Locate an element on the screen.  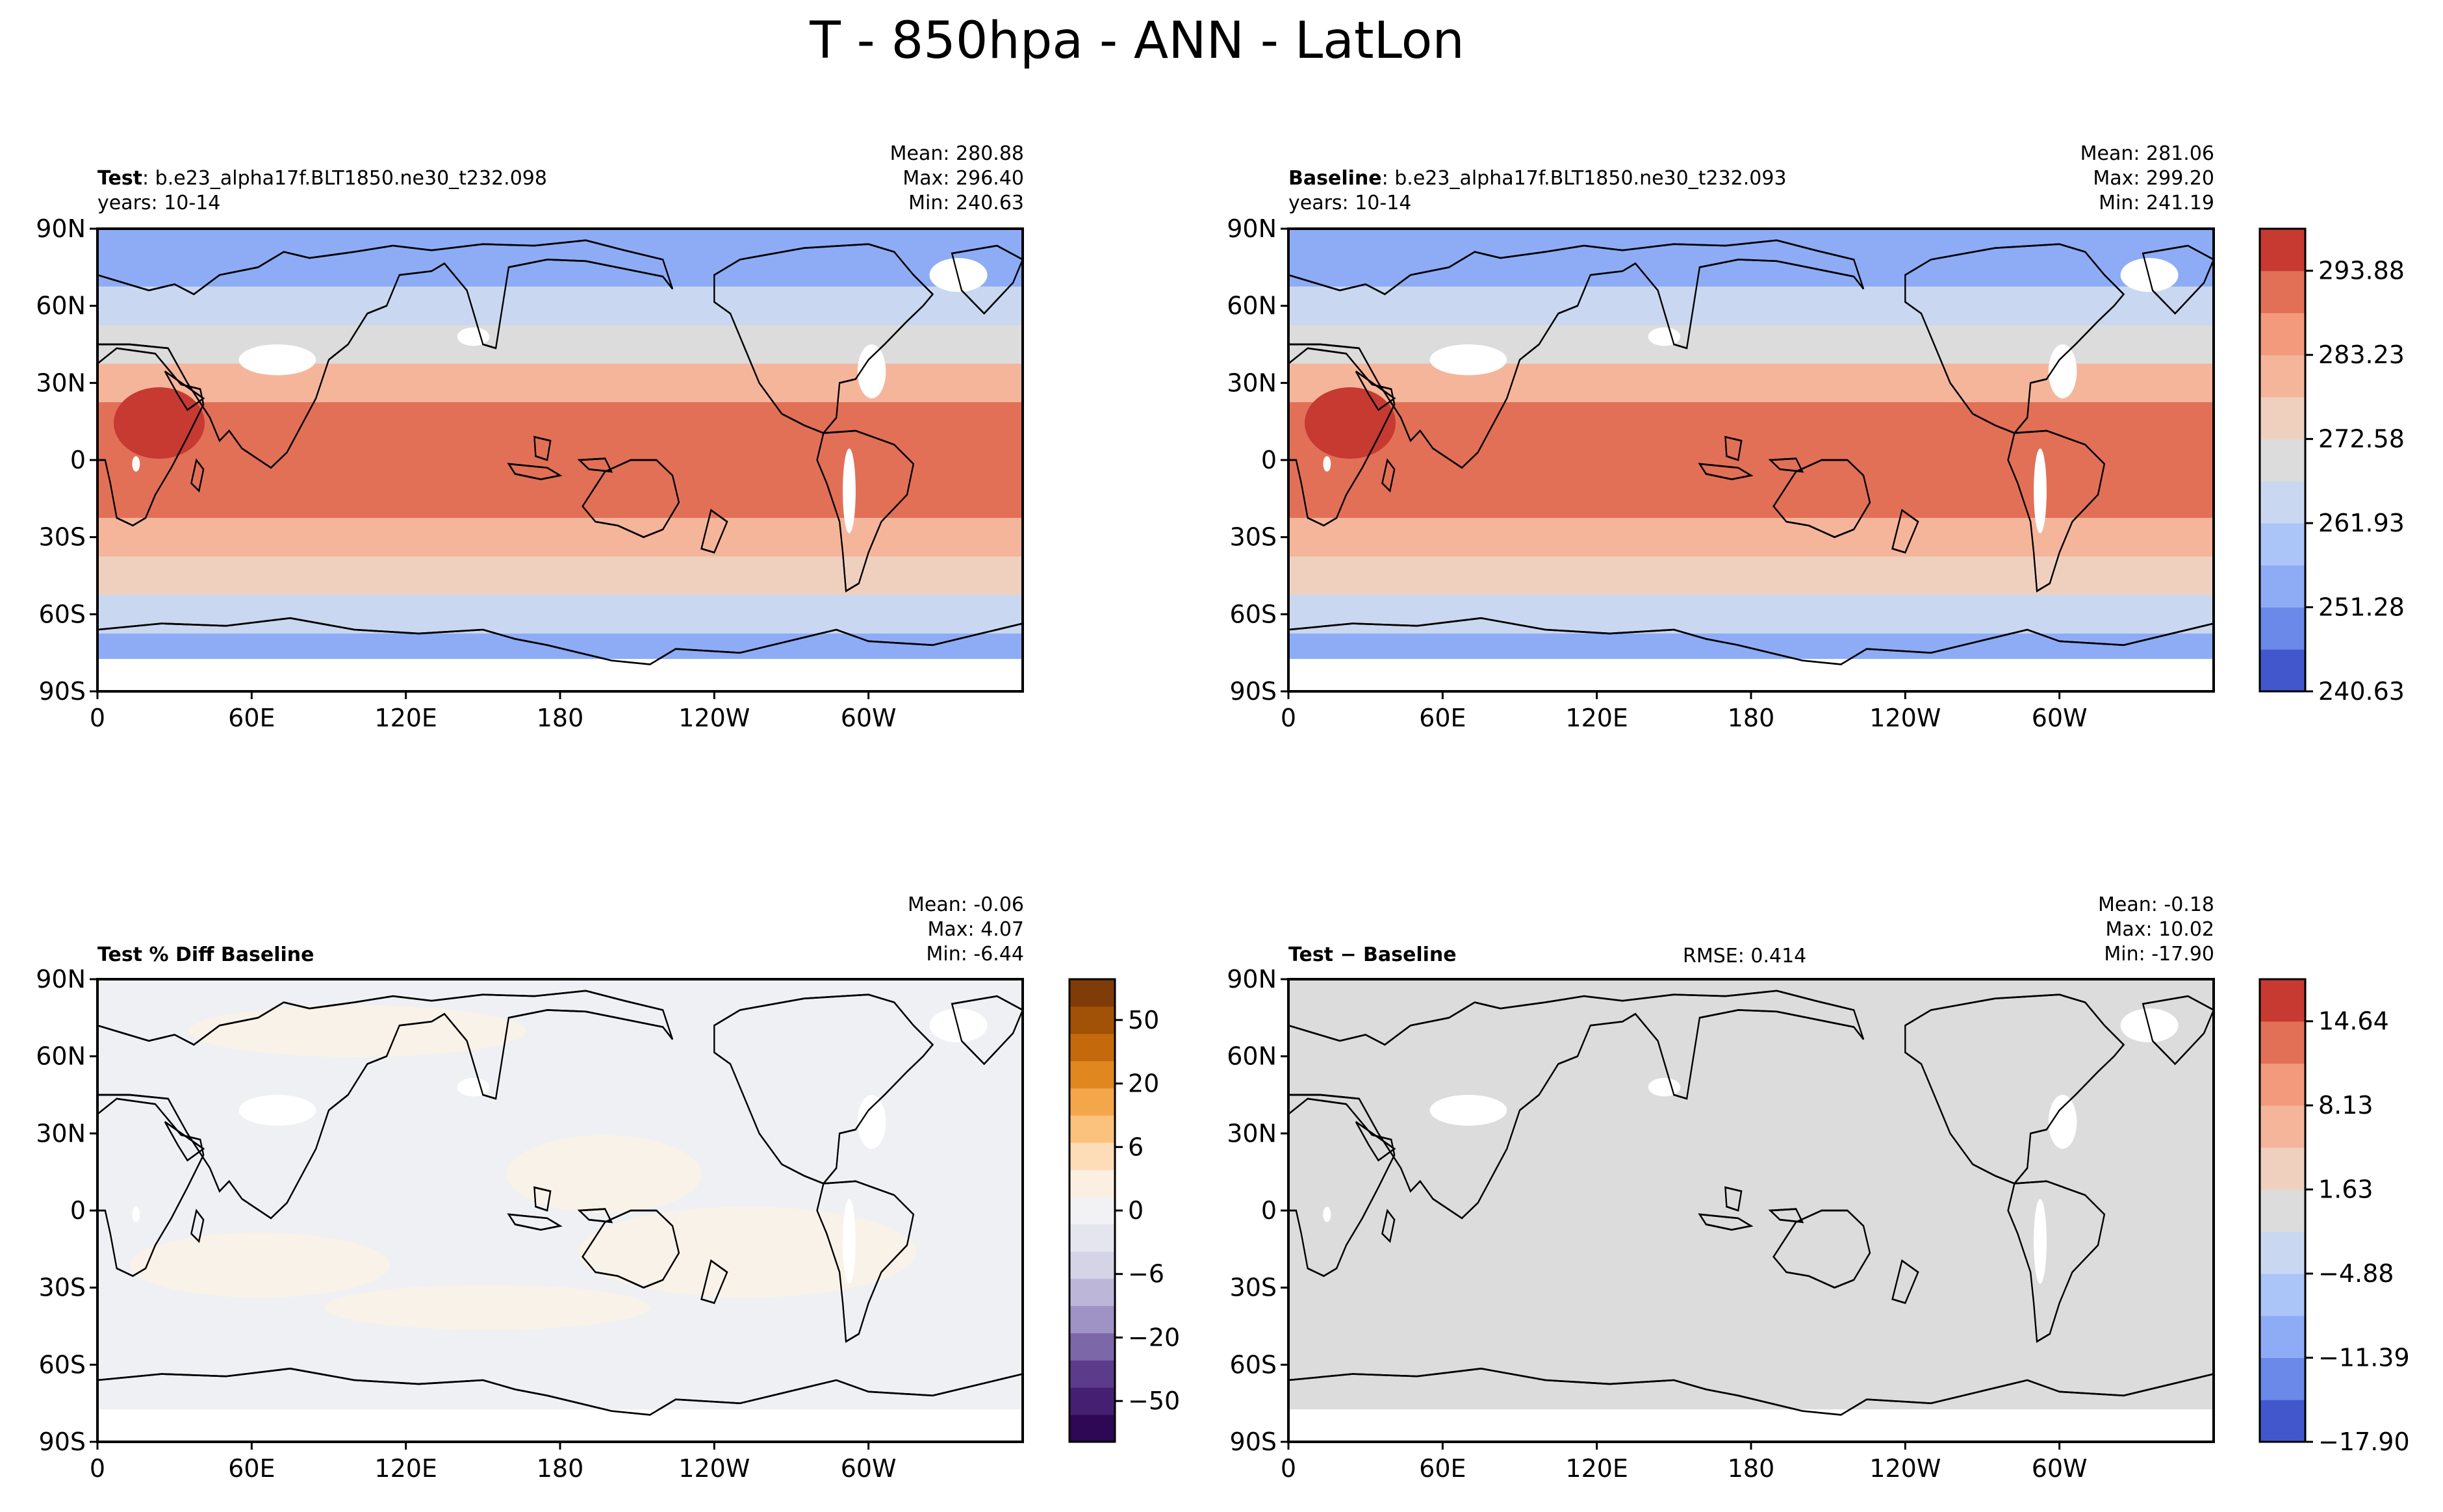
lat-tick-label: 90N is located at coordinates (61, 228).